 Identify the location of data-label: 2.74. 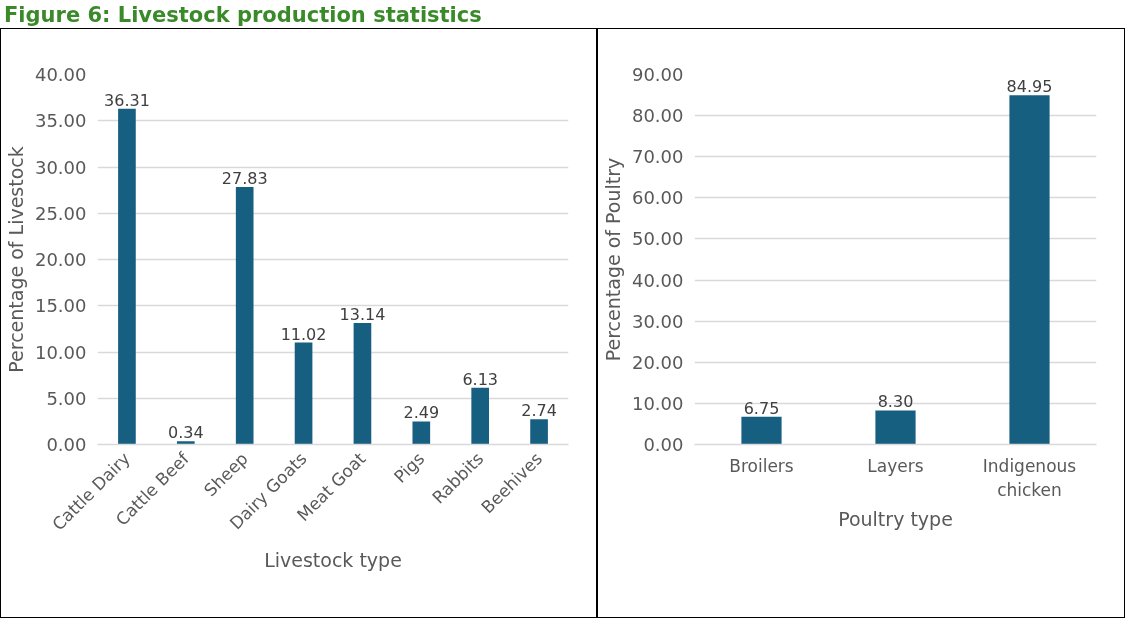
(539, 411).